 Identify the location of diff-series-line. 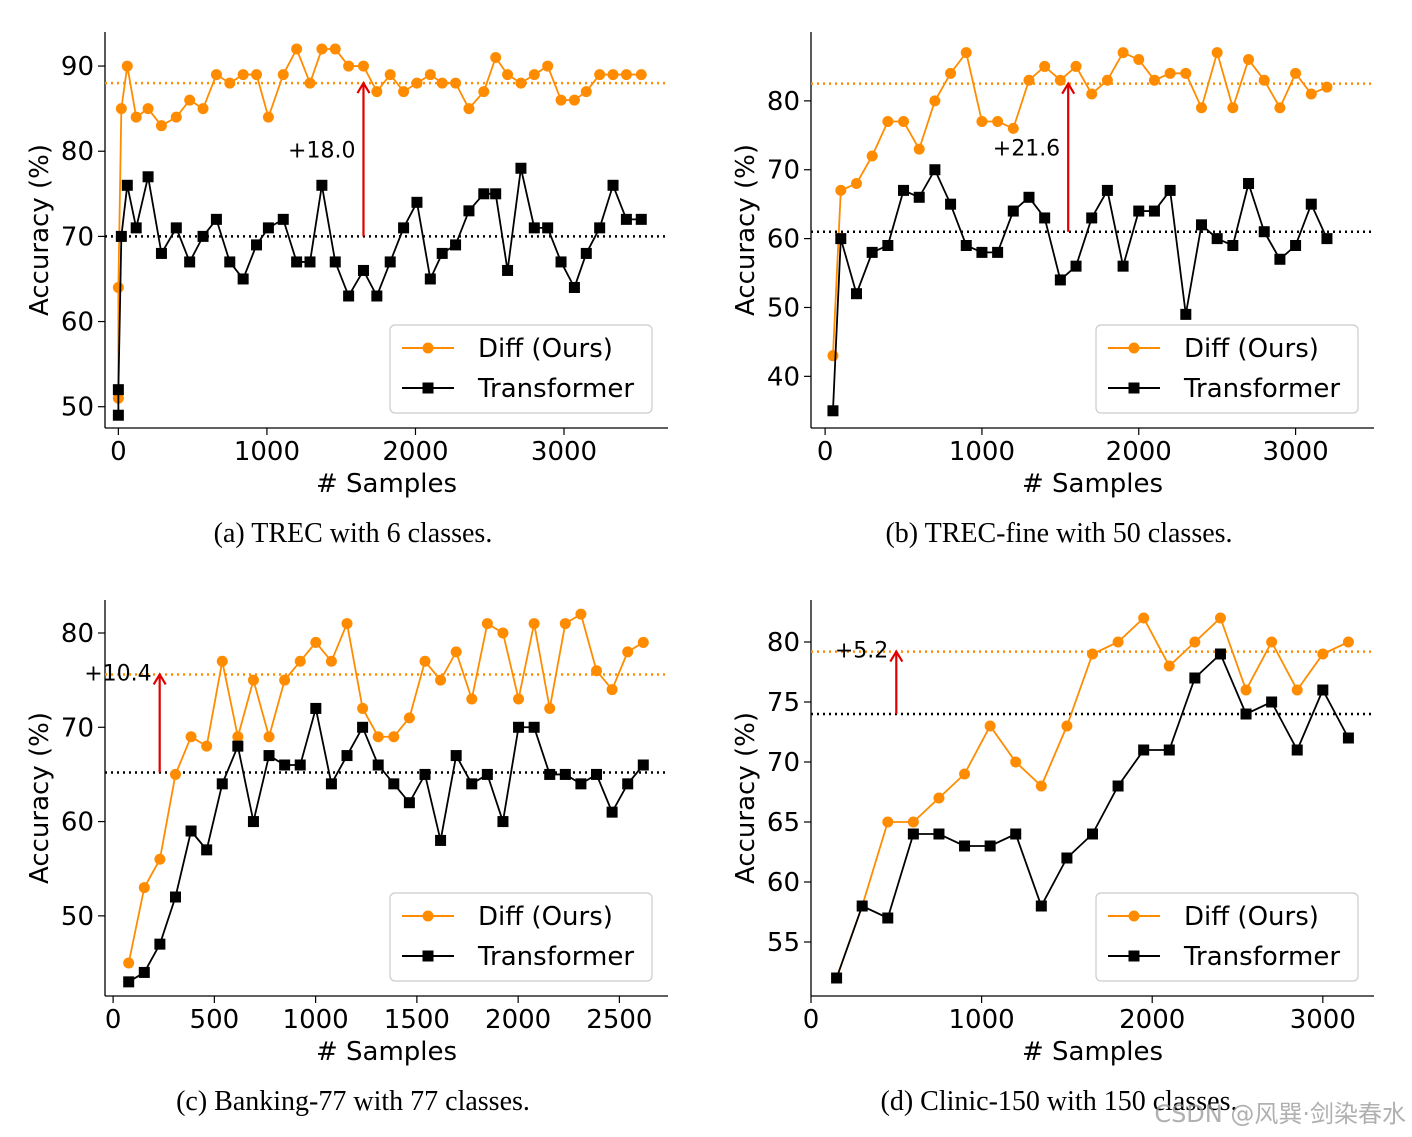
(1080, 202).